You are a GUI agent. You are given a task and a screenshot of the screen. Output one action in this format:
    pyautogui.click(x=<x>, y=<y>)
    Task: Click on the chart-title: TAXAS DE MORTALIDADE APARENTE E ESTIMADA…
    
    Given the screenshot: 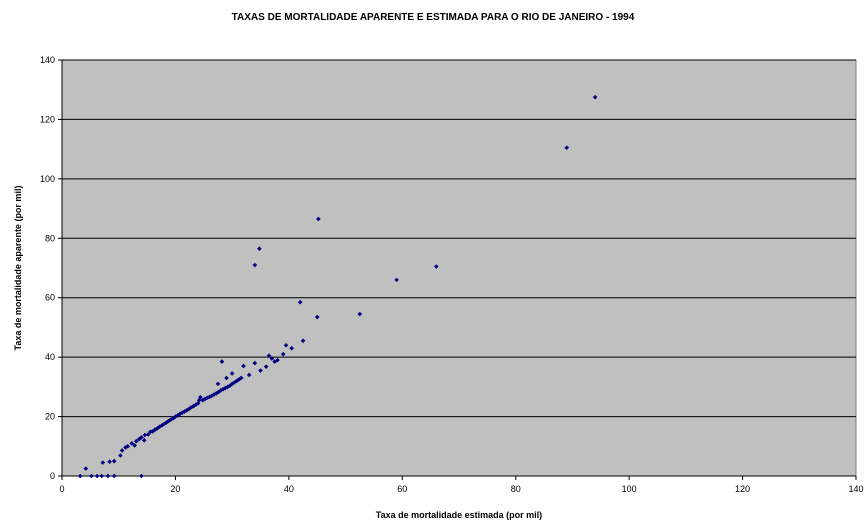 What is the action you would take?
    pyautogui.click(x=433, y=17)
    